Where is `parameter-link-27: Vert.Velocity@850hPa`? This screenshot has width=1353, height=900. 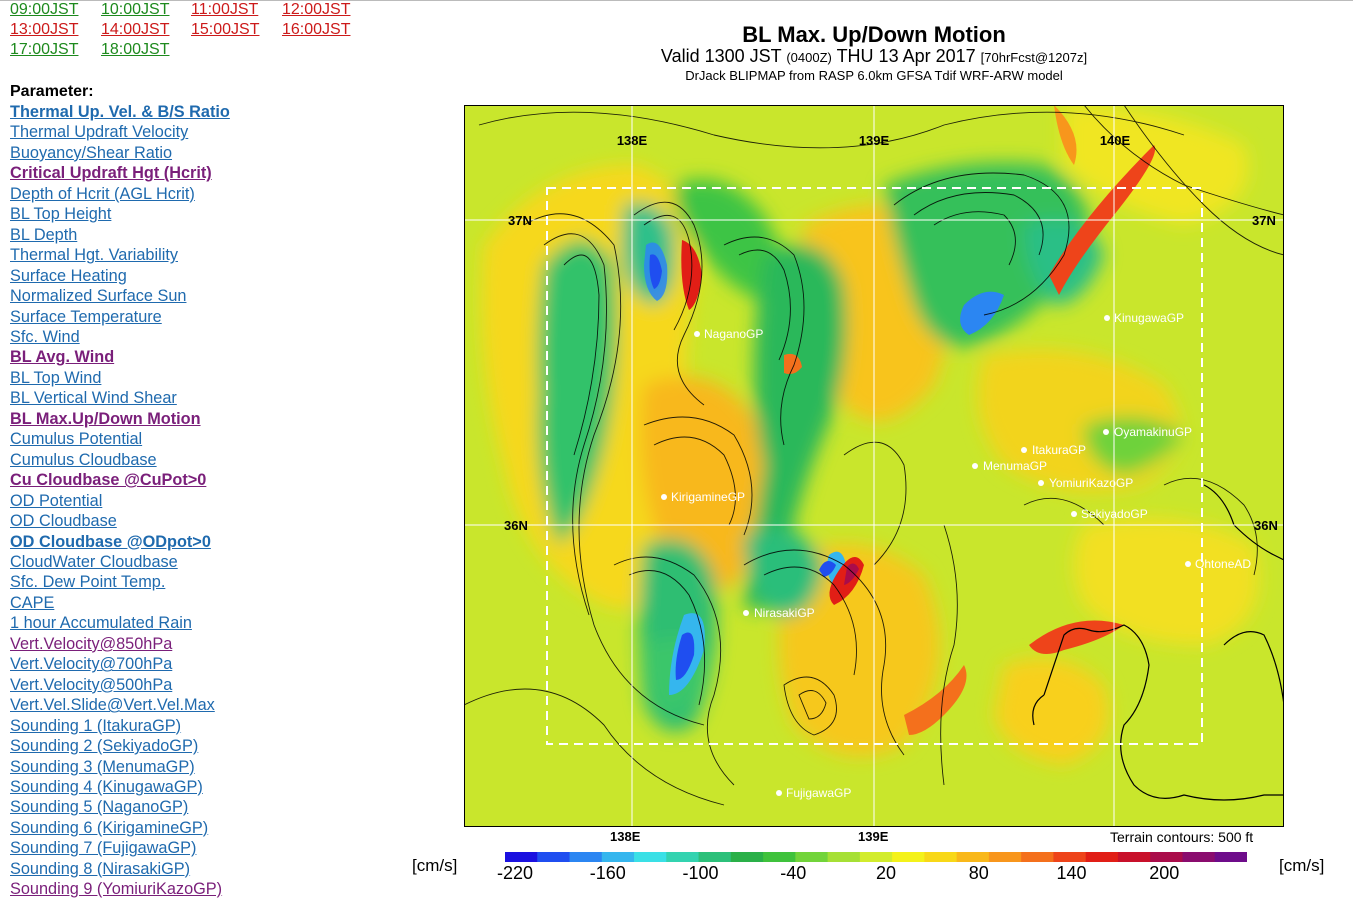 parameter-link-27: Vert.Velocity@850hPa is located at coordinates (91, 643).